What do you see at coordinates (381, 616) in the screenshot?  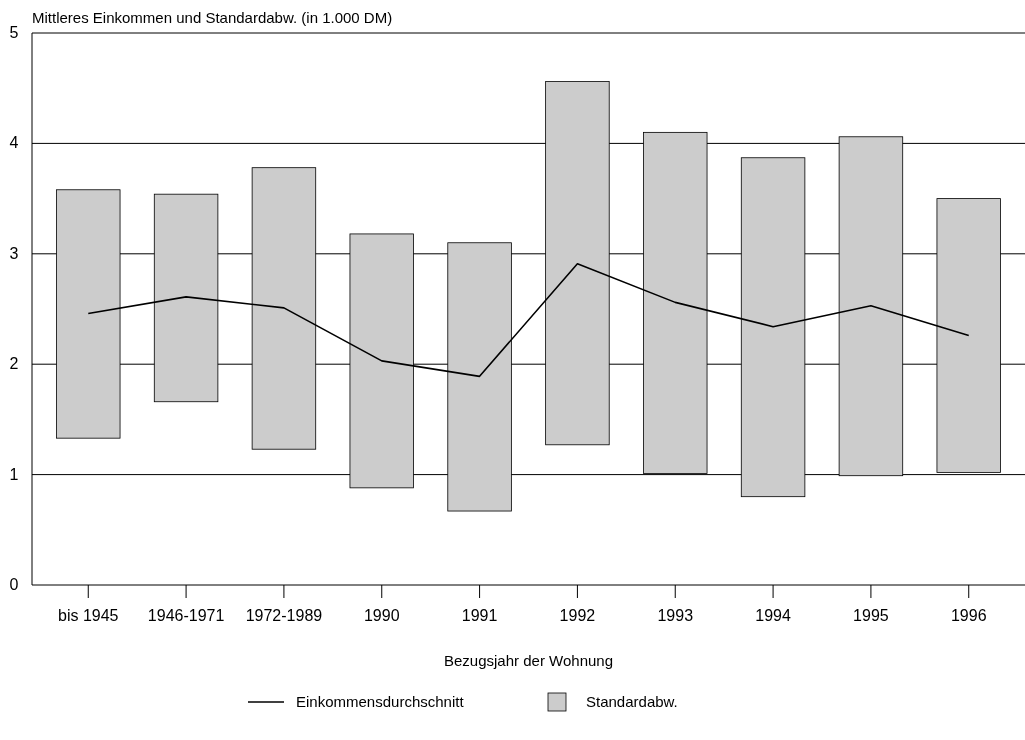 I see `x-tick-label: 1990` at bounding box center [381, 616].